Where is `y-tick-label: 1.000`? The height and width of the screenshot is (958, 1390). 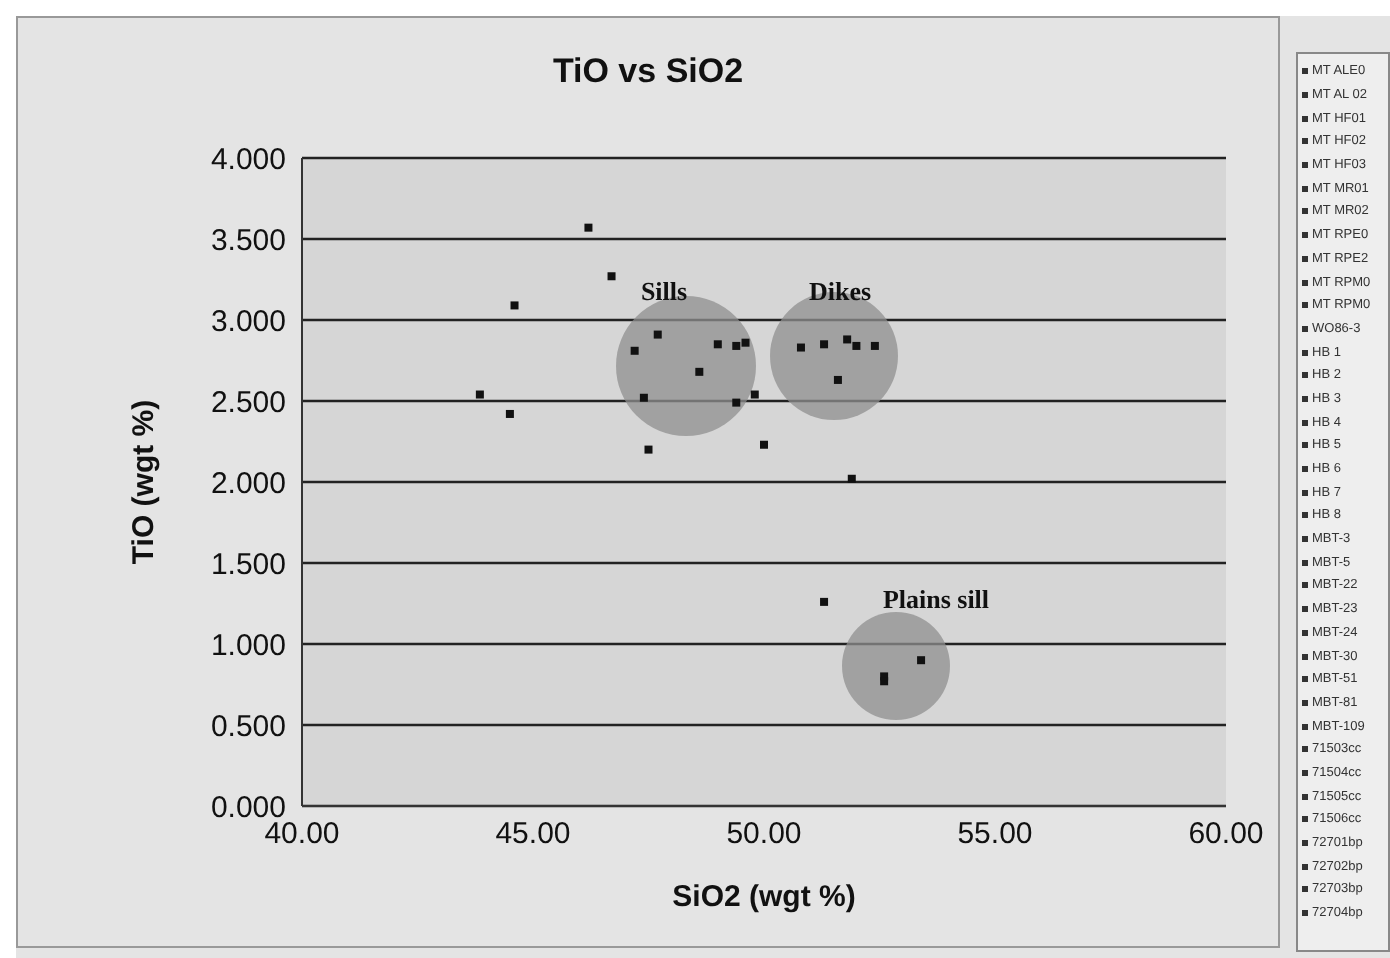
y-tick-label: 1.000 is located at coordinates (248, 645).